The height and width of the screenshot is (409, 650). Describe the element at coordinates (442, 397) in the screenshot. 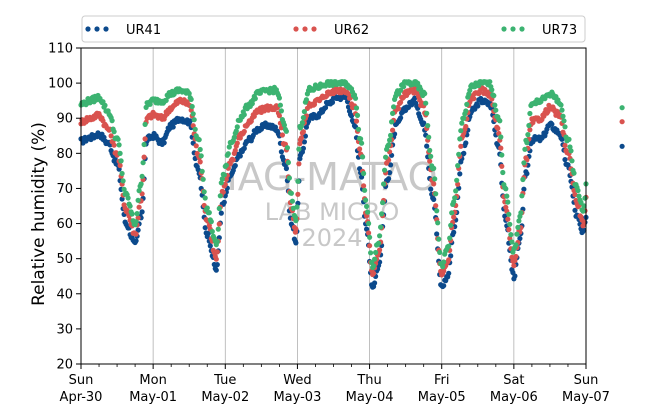

I see `x-tick-date: May-05` at that location.